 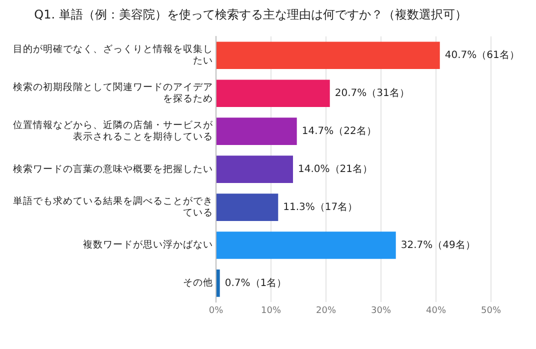 I want to click on y-tick-label: 複数ワードが思い浮かばない, so click(x=148, y=244).